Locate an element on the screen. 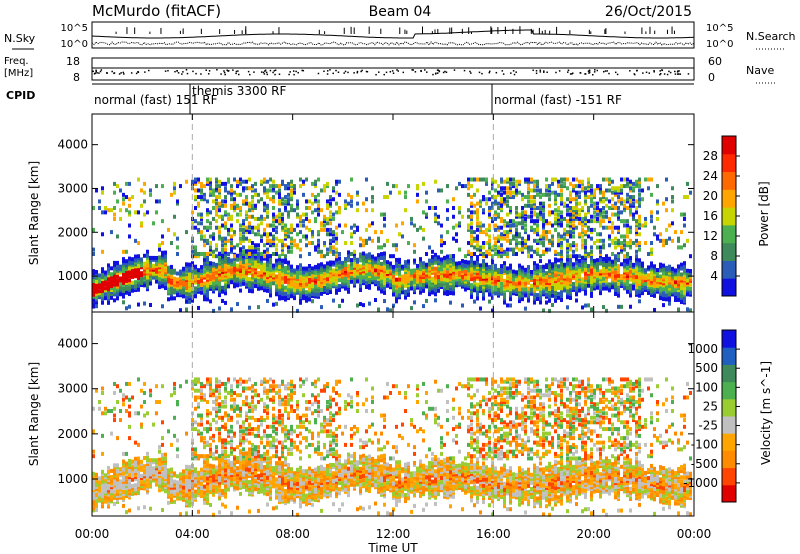 The height and width of the screenshot is (554, 800). cpid-segment-2: themis 3300 RF is located at coordinates (239, 91).